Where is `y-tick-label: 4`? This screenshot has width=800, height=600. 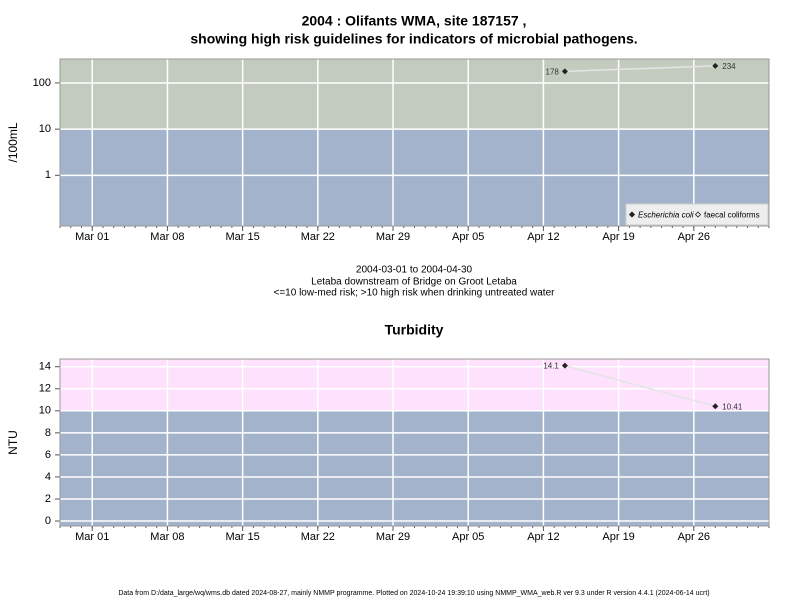
y-tick-label: 4 is located at coordinates (48, 477).